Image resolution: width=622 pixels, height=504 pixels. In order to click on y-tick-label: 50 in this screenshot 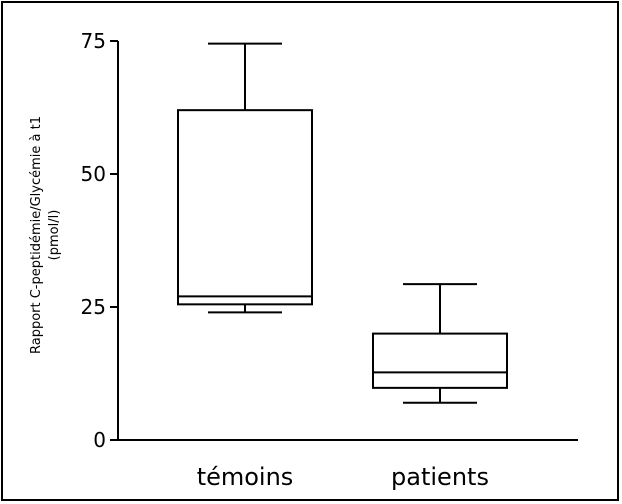, I will do `click(93, 174)`.